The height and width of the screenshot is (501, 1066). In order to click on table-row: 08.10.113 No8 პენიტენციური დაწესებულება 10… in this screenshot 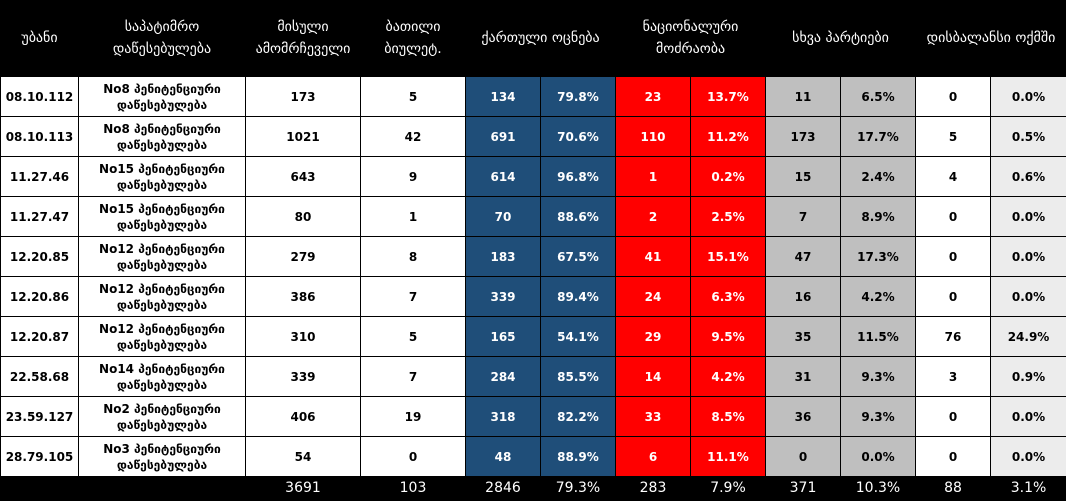, I will do `click(533, 136)`.